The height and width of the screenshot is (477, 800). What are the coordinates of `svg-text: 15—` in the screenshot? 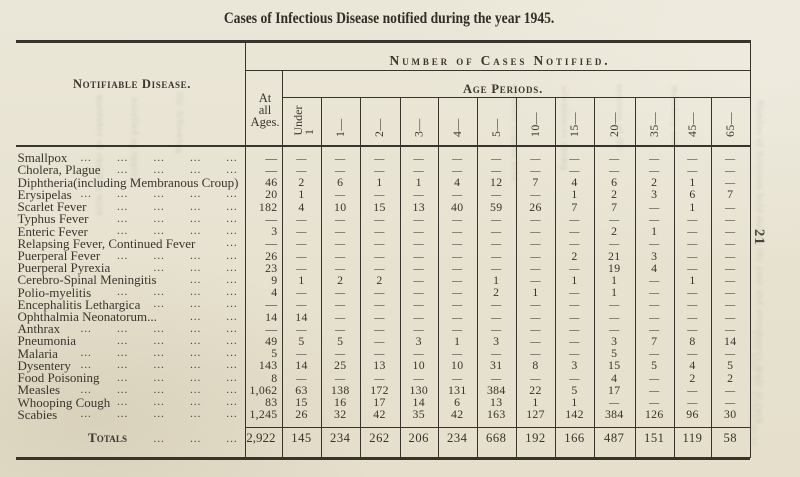 It's located at (574, 124).